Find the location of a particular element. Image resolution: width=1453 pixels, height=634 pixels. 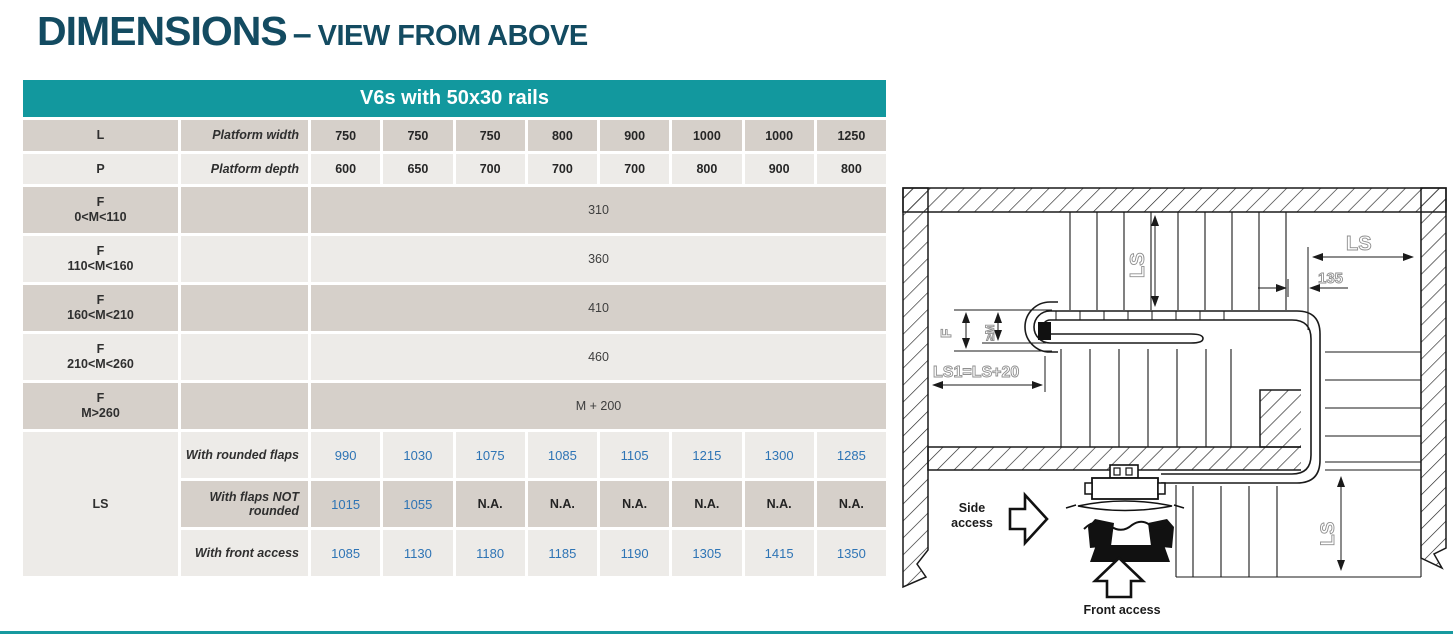

title-dash: – is located at coordinates (302, 34).